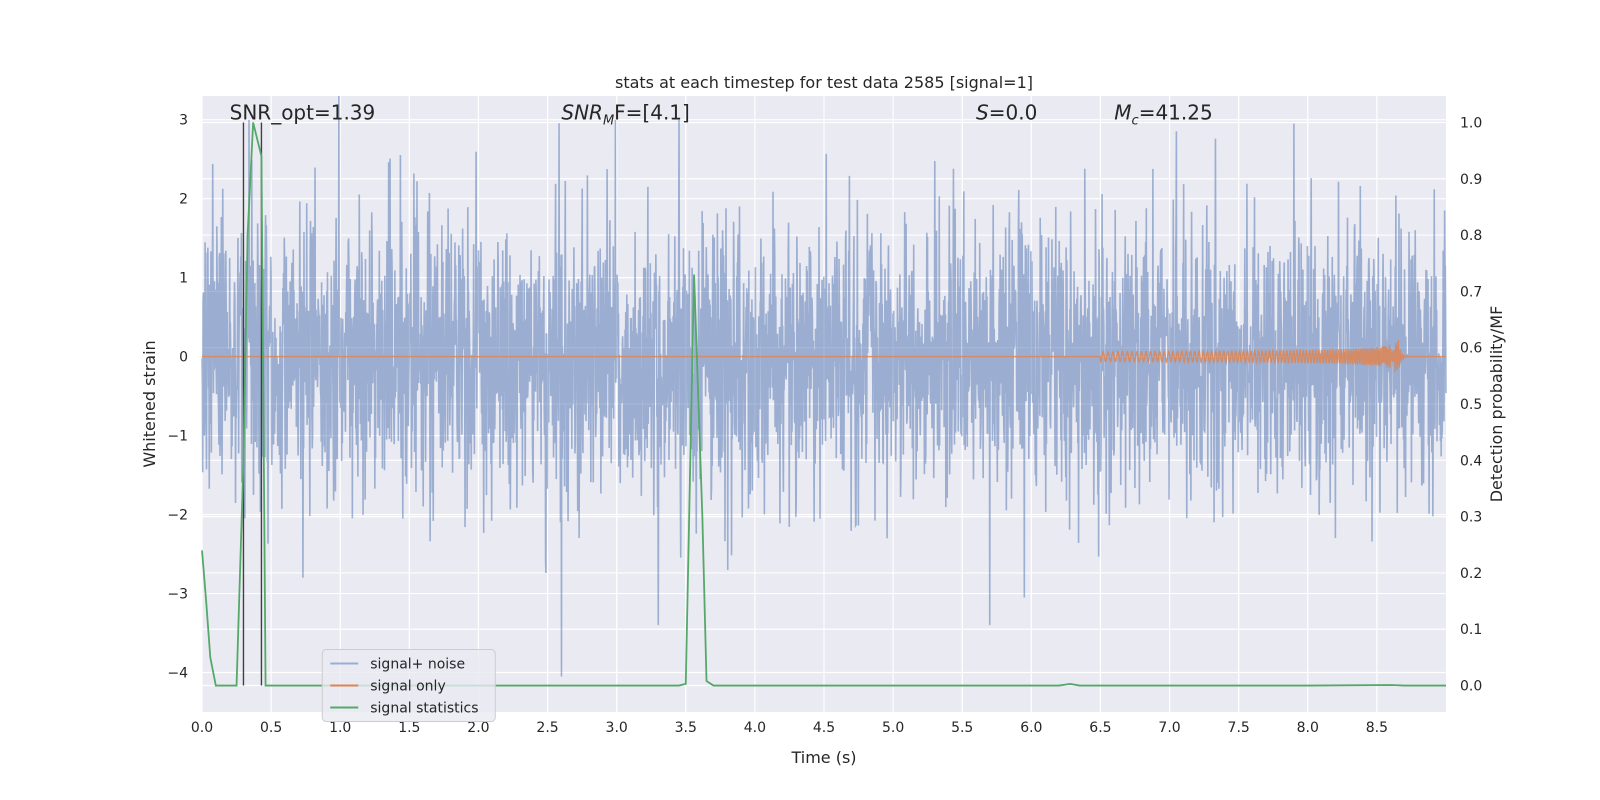  Describe the element at coordinates (478, 728) in the screenshot. I see `x-tick-label: 2.0` at that location.